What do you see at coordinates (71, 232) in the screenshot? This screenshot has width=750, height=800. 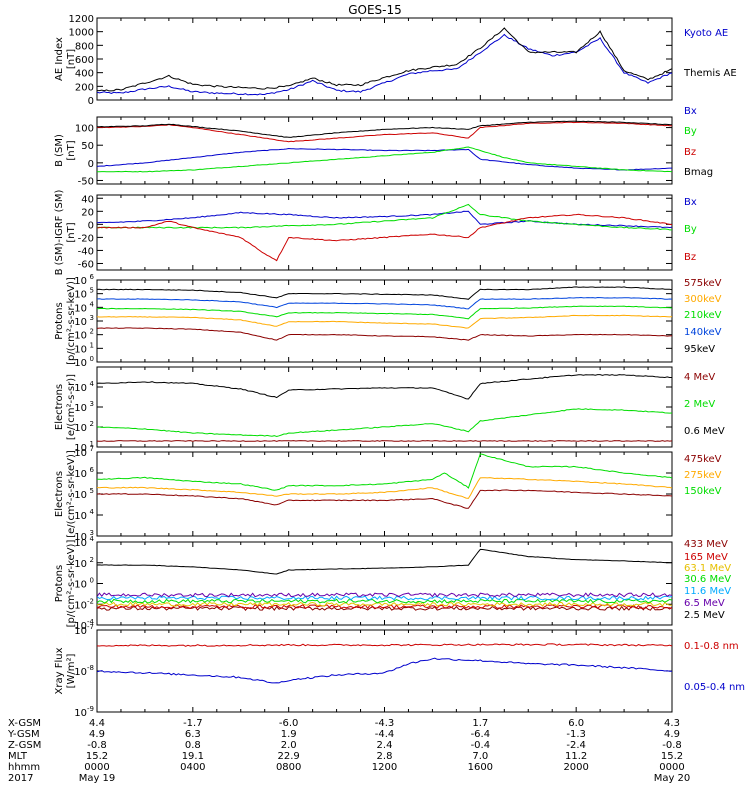 I see `y-axis-unit: [nT]` at bounding box center [71, 232].